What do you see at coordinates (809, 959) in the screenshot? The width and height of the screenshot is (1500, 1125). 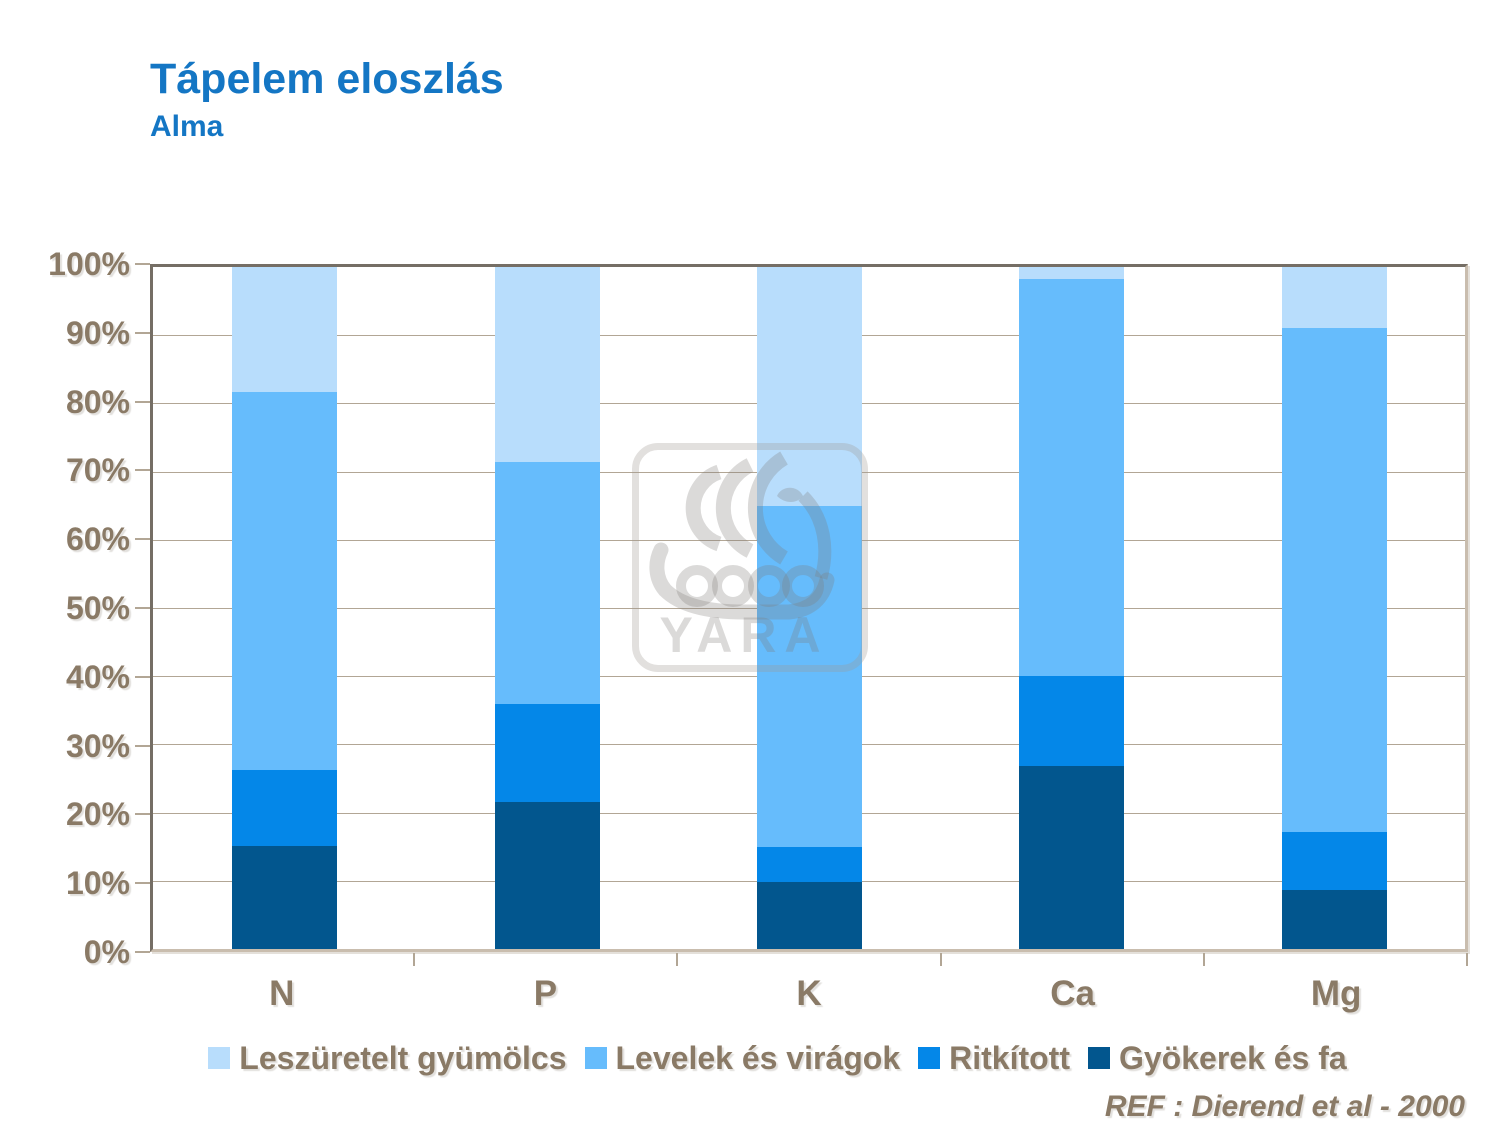 I see `x-axis-ticks` at bounding box center [809, 959].